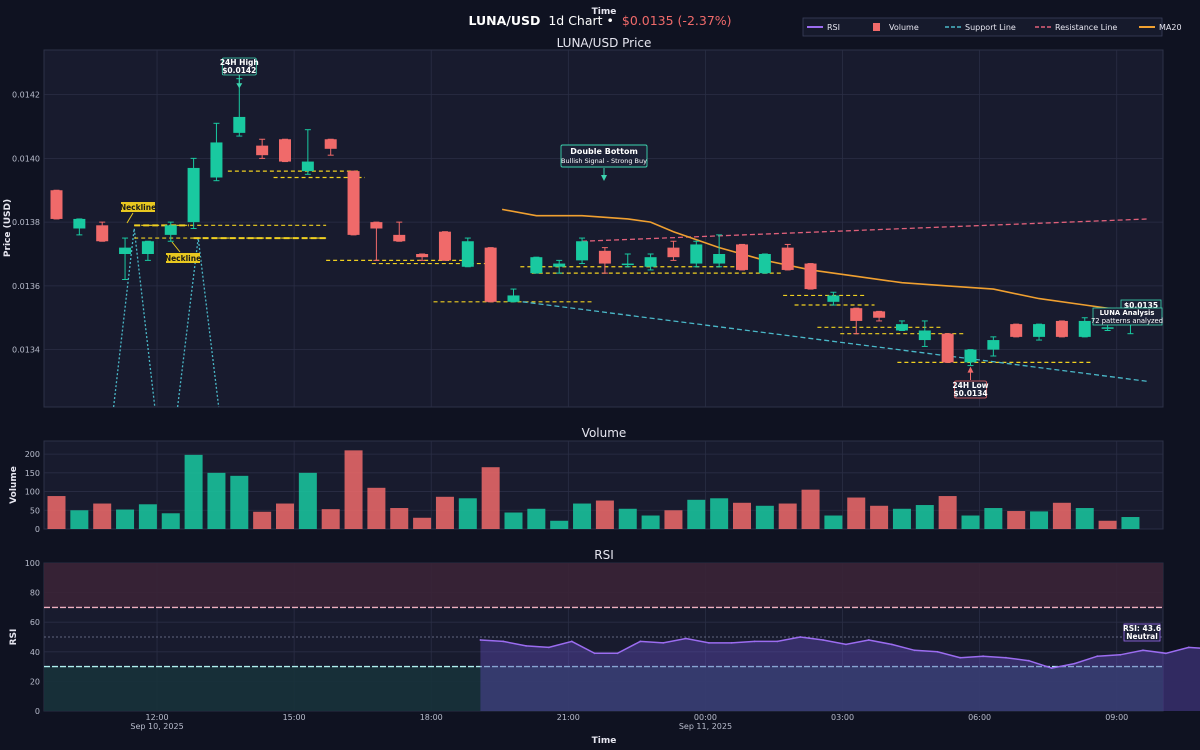 This screenshot has height=750, width=1200. What do you see at coordinates (840, 652) in the screenshot?
I see `rsi-line` at bounding box center [840, 652].